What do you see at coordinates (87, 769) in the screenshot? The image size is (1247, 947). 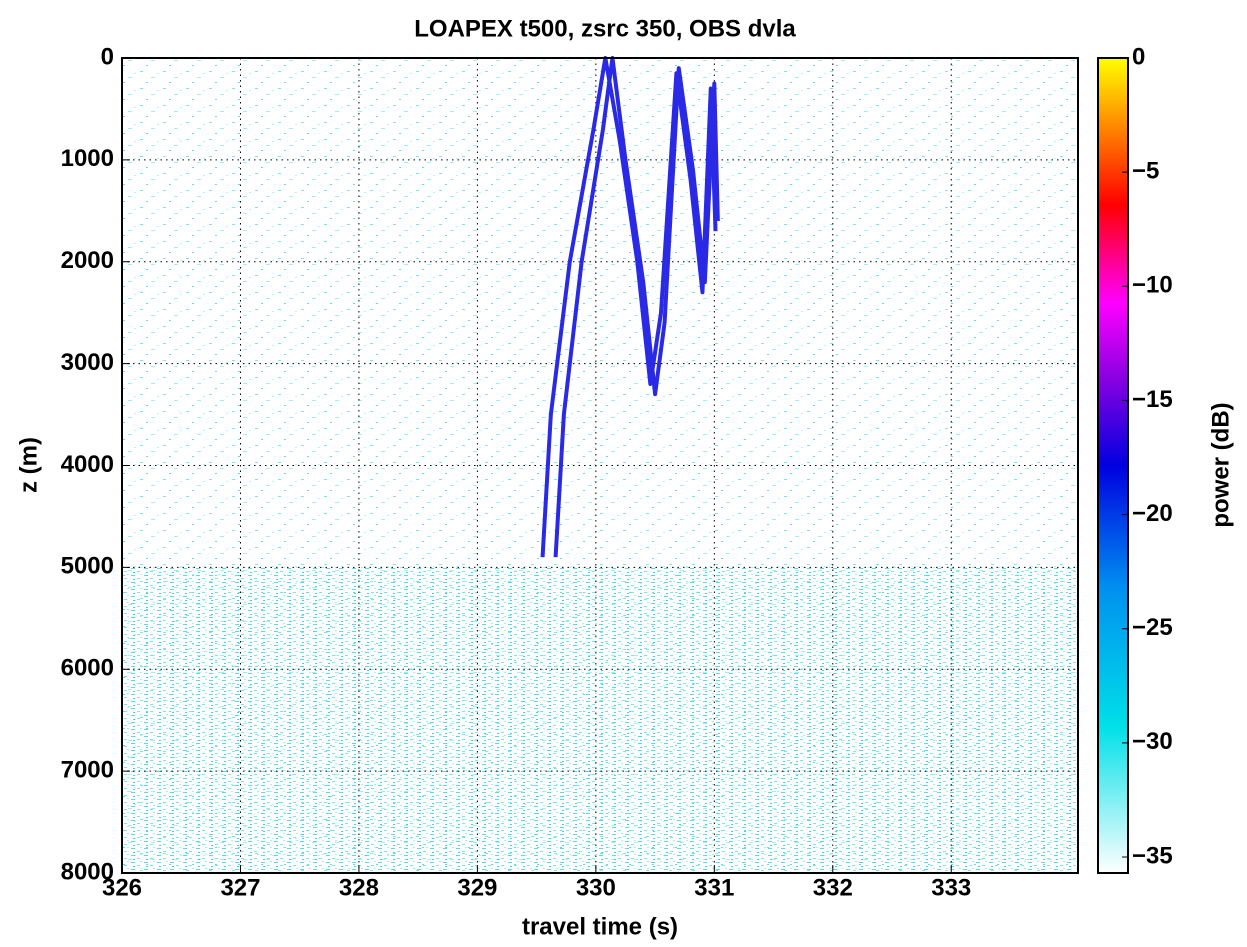 I see `y-tick-label: 7000` at bounding box center [87, 769].